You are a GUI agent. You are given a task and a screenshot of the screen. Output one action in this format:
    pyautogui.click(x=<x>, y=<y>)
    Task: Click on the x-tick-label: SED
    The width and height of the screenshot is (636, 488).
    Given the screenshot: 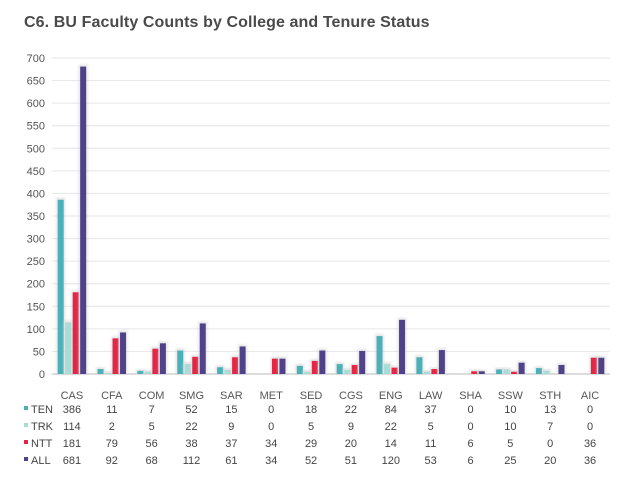 What is the action you would take?
    pyautogui.click(x=311, y=396)
    